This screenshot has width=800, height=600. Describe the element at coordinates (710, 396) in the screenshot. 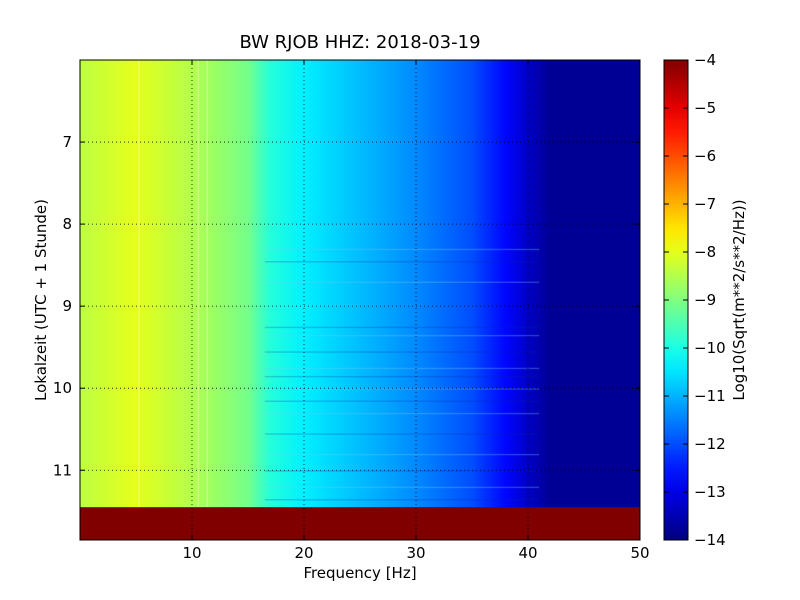

I see `colorbar-tick-label: −11` at that location.